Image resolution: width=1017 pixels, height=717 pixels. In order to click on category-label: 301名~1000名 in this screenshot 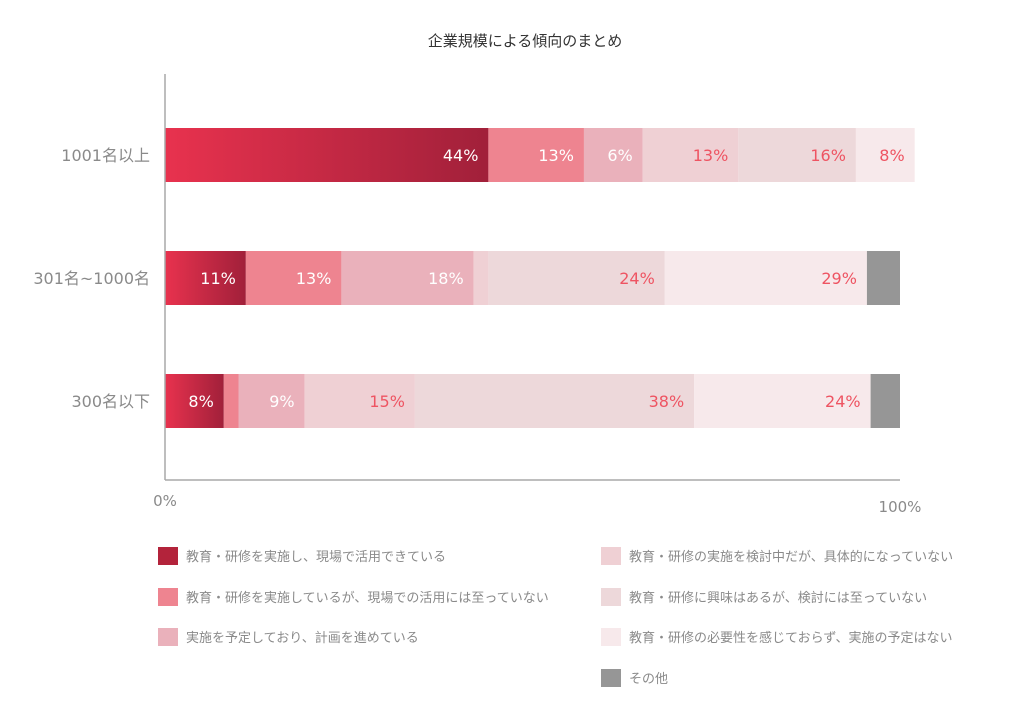, I will do `click(91, 278)`.